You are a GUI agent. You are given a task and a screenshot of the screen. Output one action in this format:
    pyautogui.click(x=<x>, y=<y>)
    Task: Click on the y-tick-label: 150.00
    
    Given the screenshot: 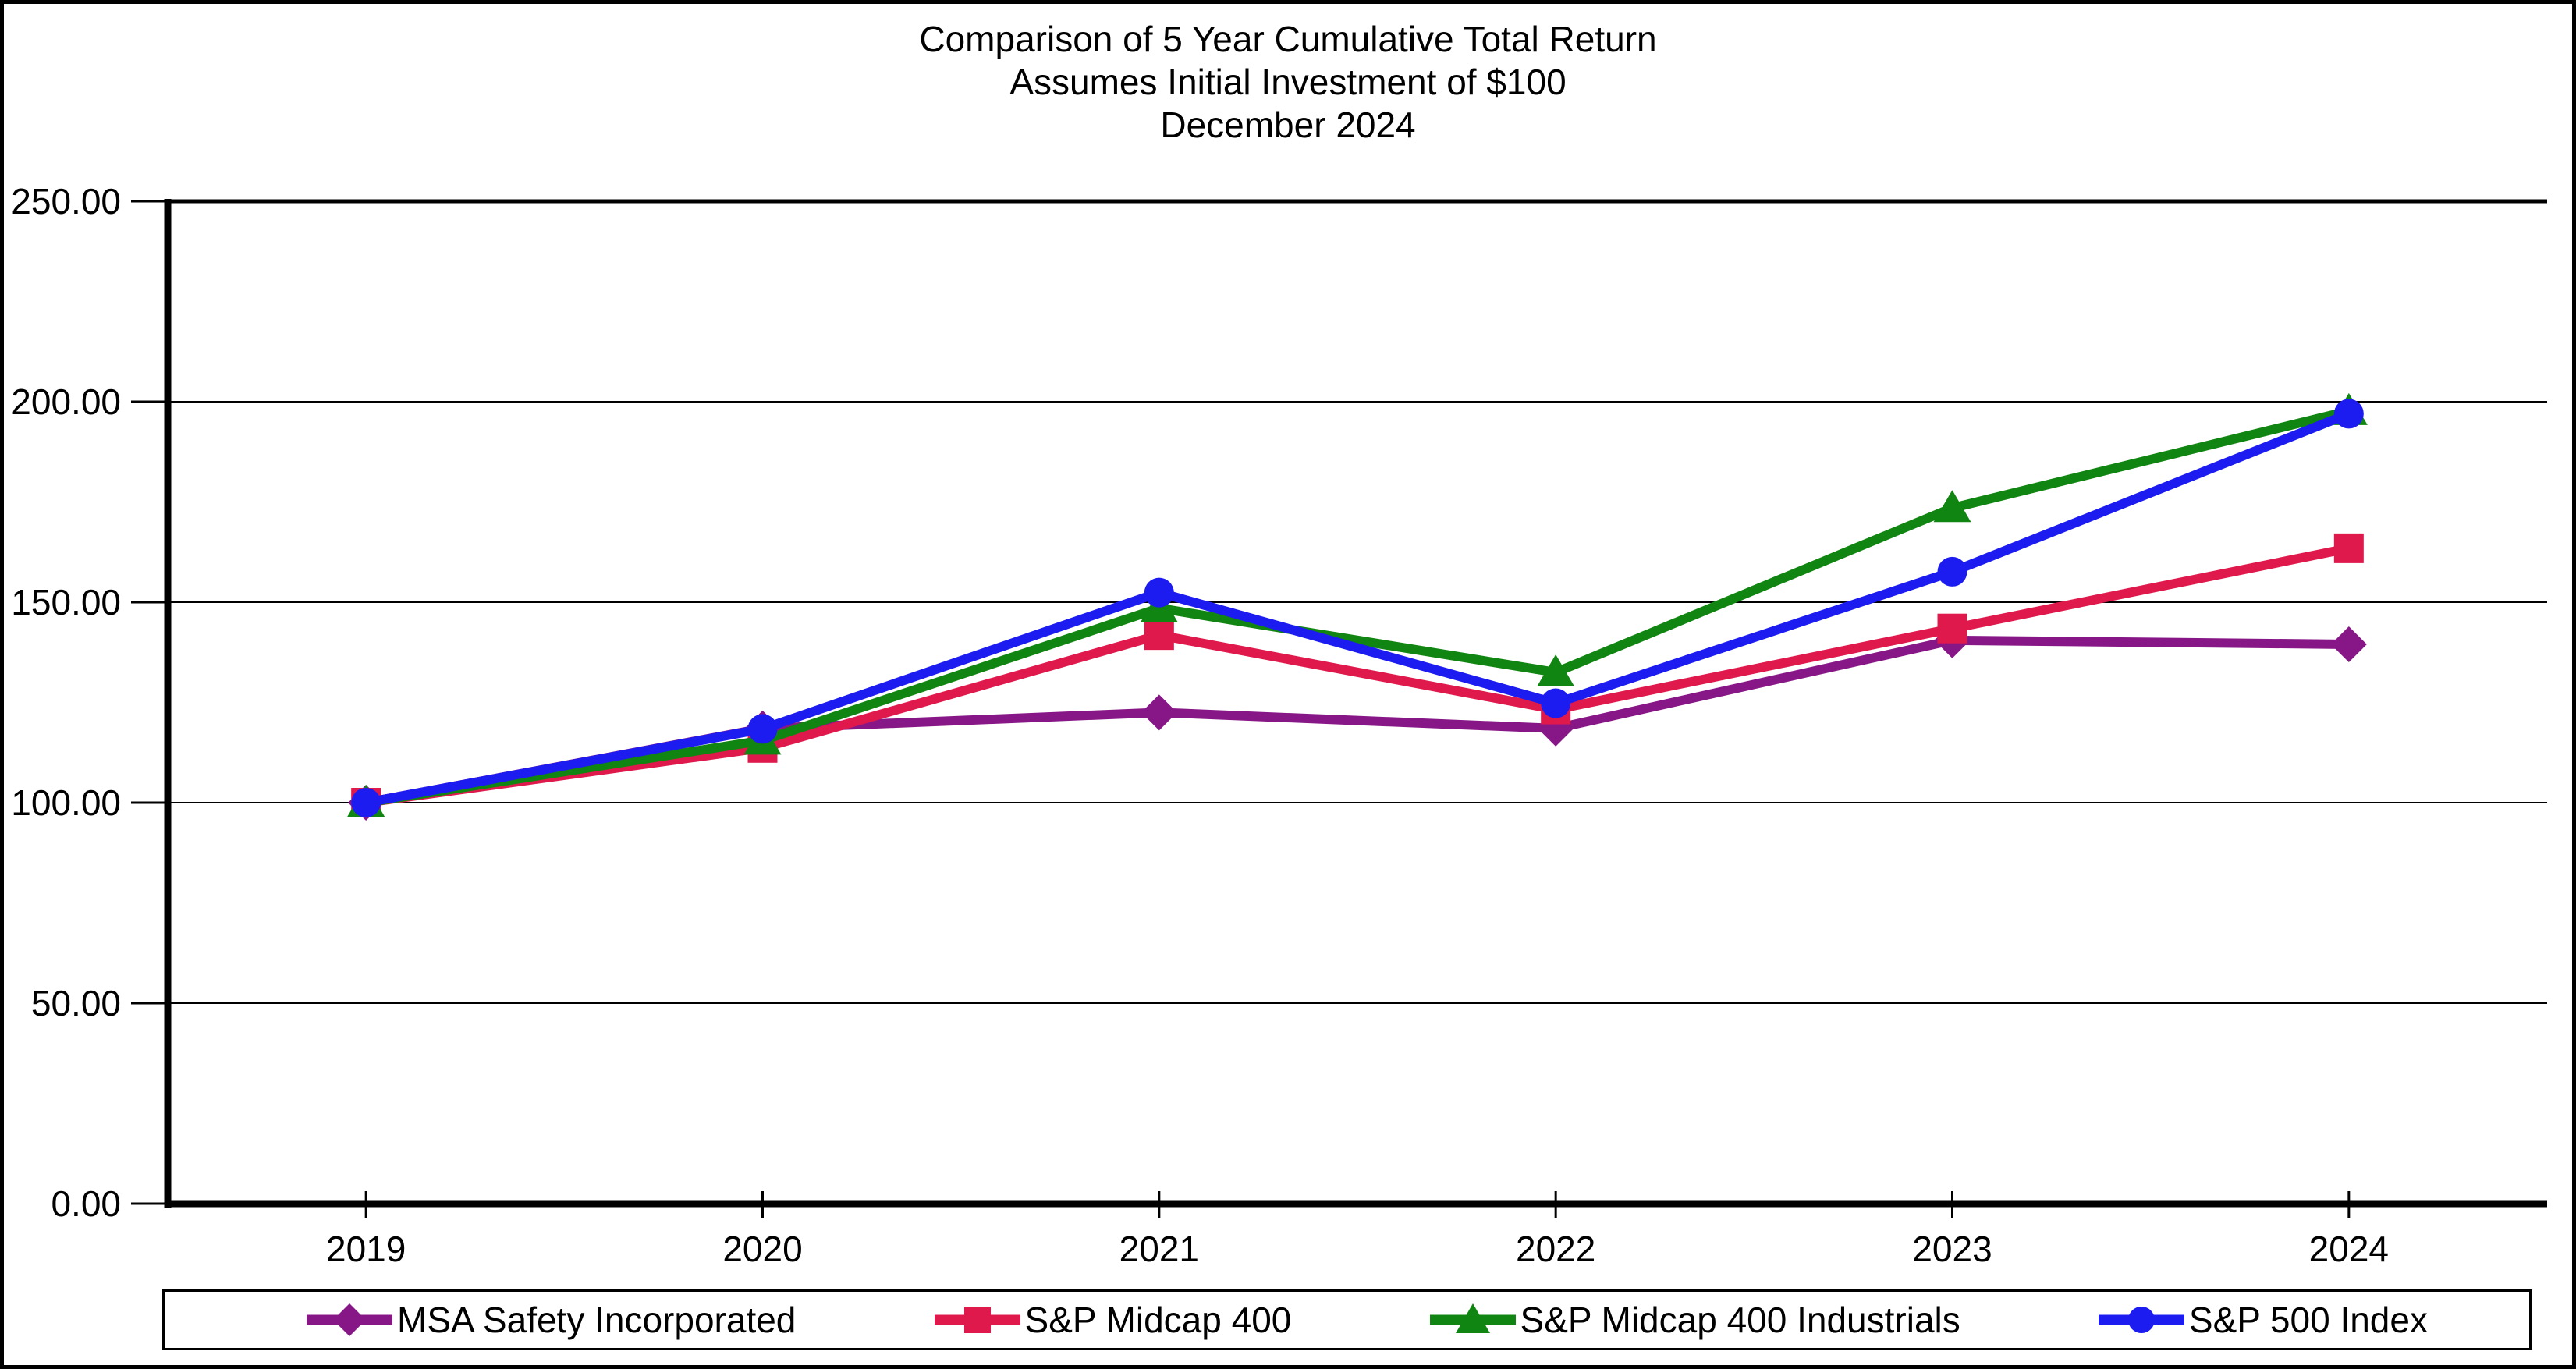 What is the action you would take?
    pyautogui.click(x=66, y=602)
    